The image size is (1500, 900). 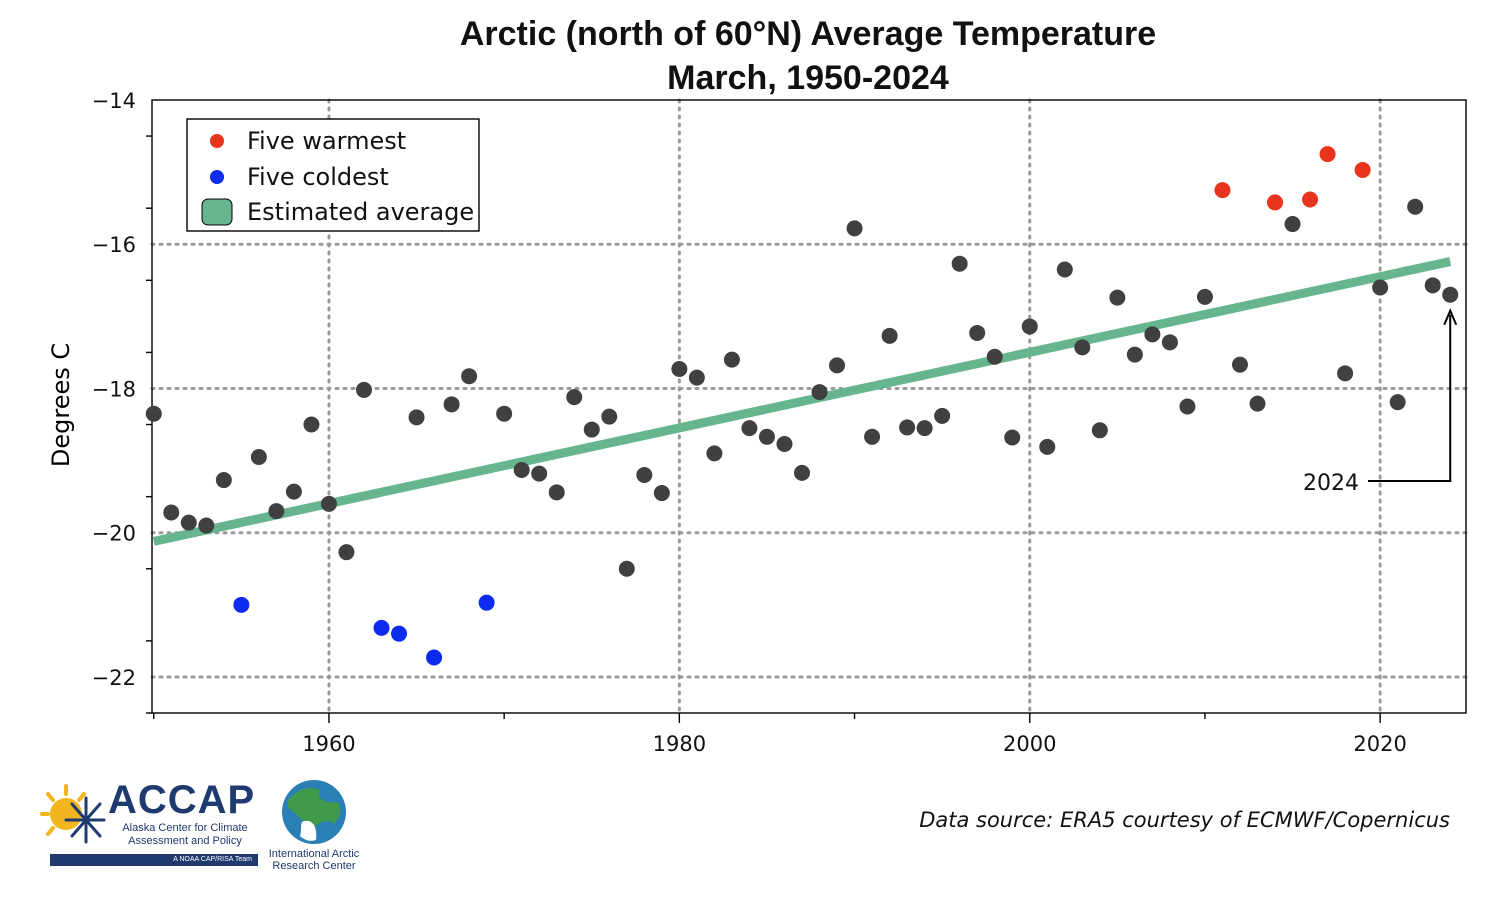 I want to click on y-tick-label: −22, so click(x=114, y=678).